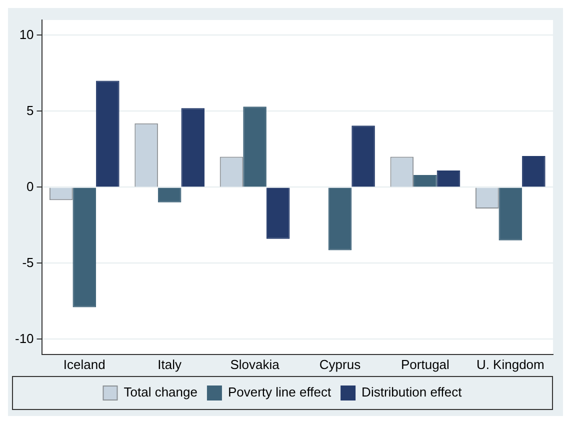 This screenshot has width=571, height=424. What do you see at coordinates (24, 338) in the screenshot?
I see `y-tick-label: -10` at bounding box center [24, 338].